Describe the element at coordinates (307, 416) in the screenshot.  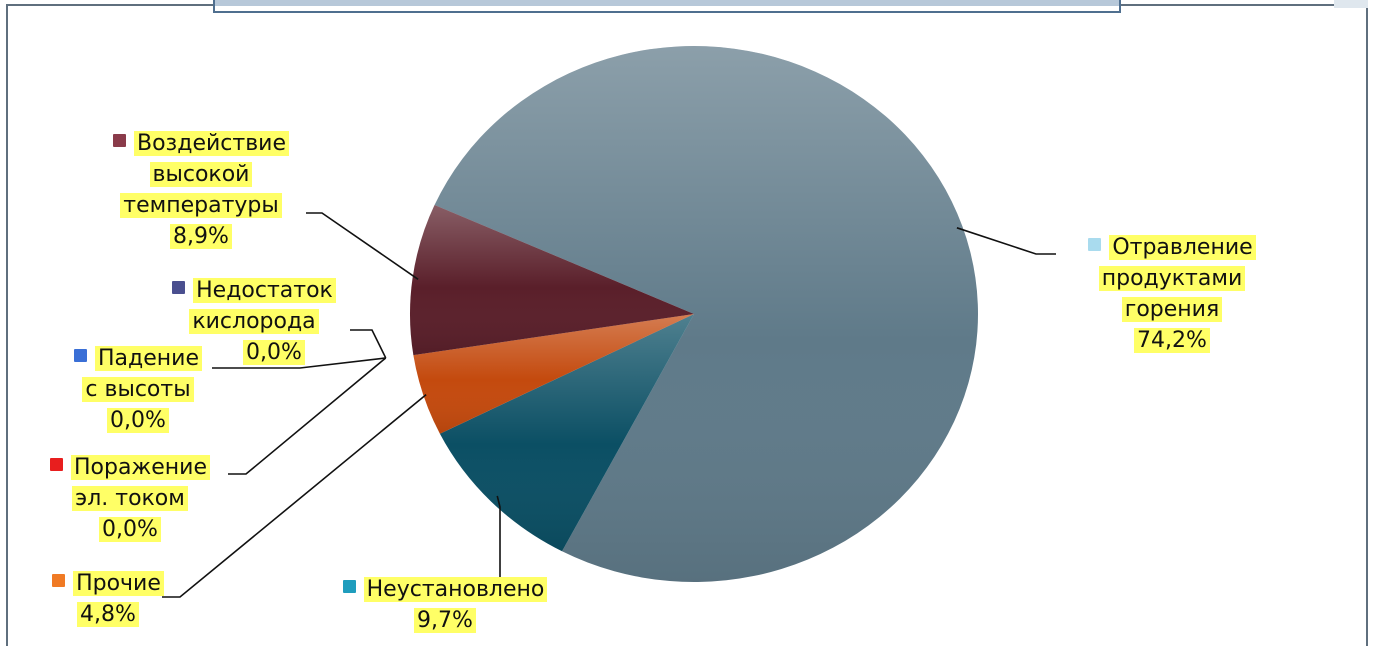
I see `leader-electric` at that location.